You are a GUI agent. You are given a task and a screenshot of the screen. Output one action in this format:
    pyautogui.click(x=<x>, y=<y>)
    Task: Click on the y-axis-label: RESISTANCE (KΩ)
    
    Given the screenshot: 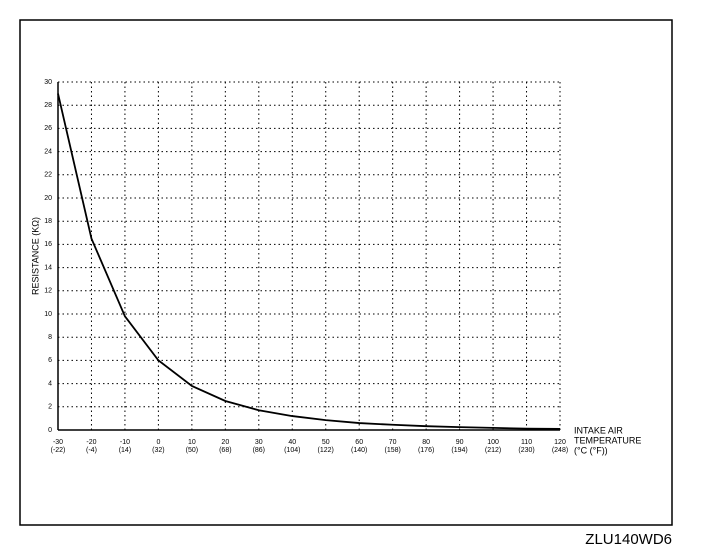 What is the action you would take?
    pyautogui.click(x=35, y=256)
    